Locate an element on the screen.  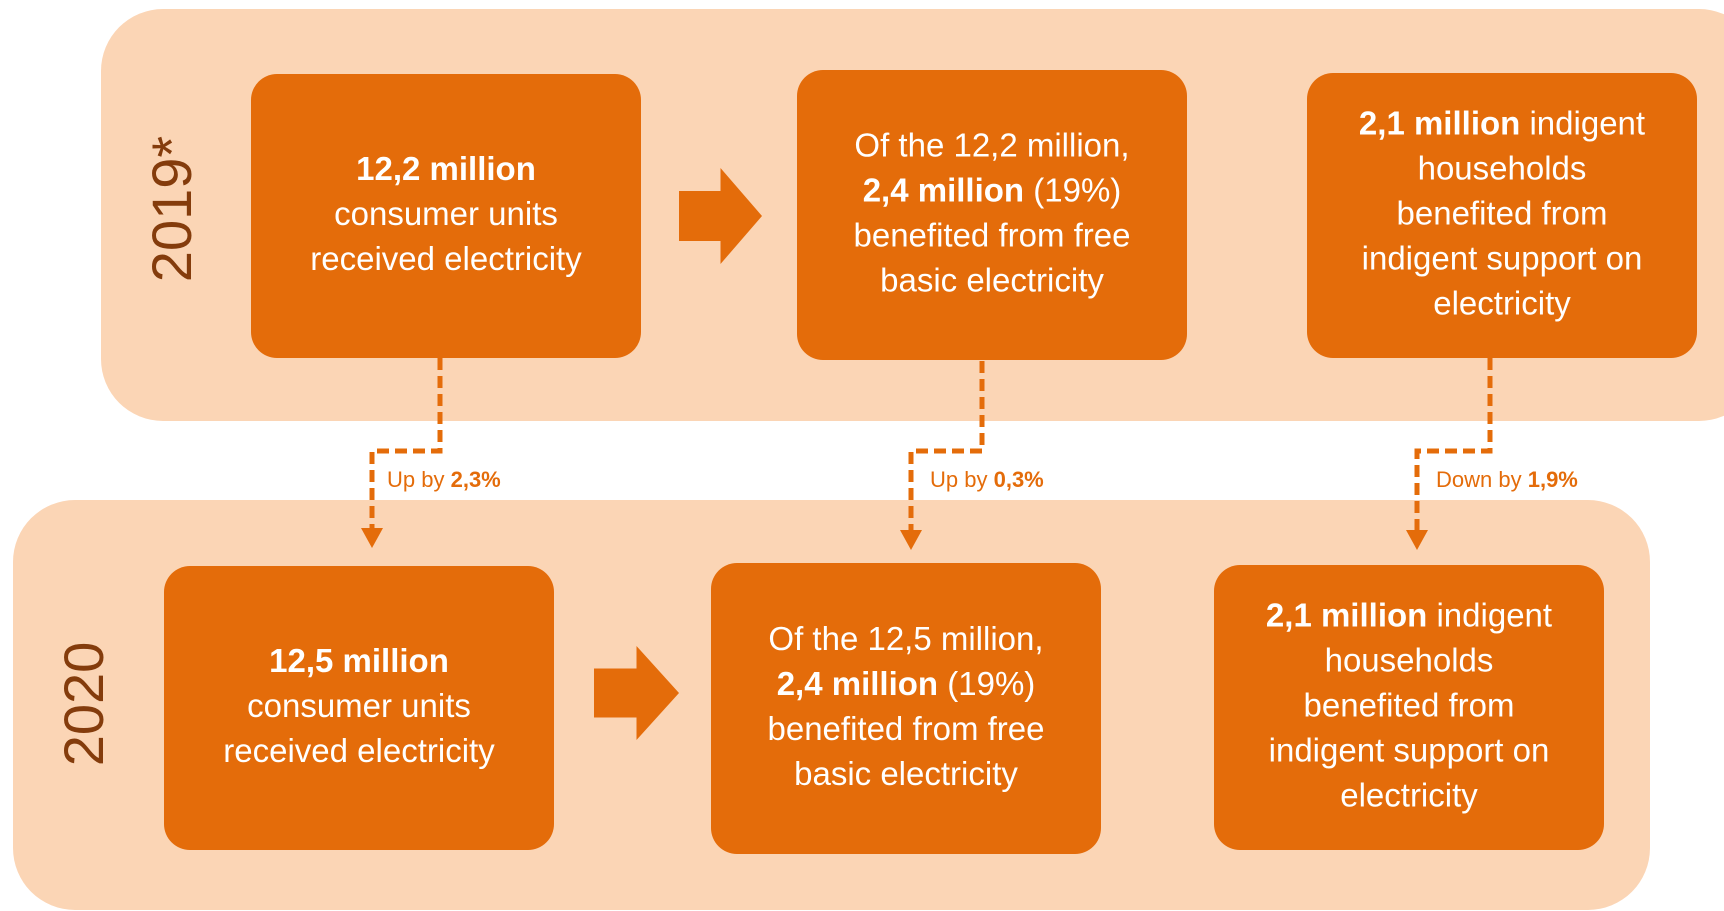
text-run: 12,2 million is located at coordinates (446, 168).